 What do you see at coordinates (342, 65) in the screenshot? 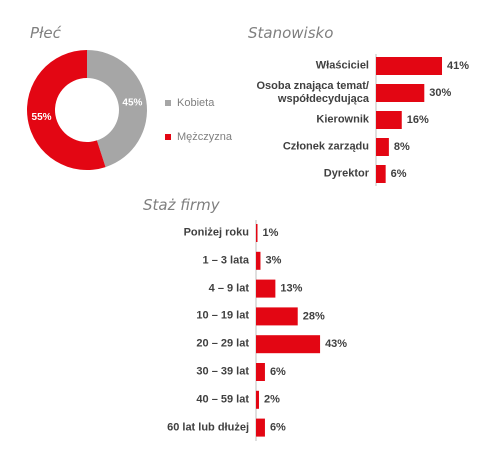
I see `category-label: Właściciel` at bounding box center [342, 65].